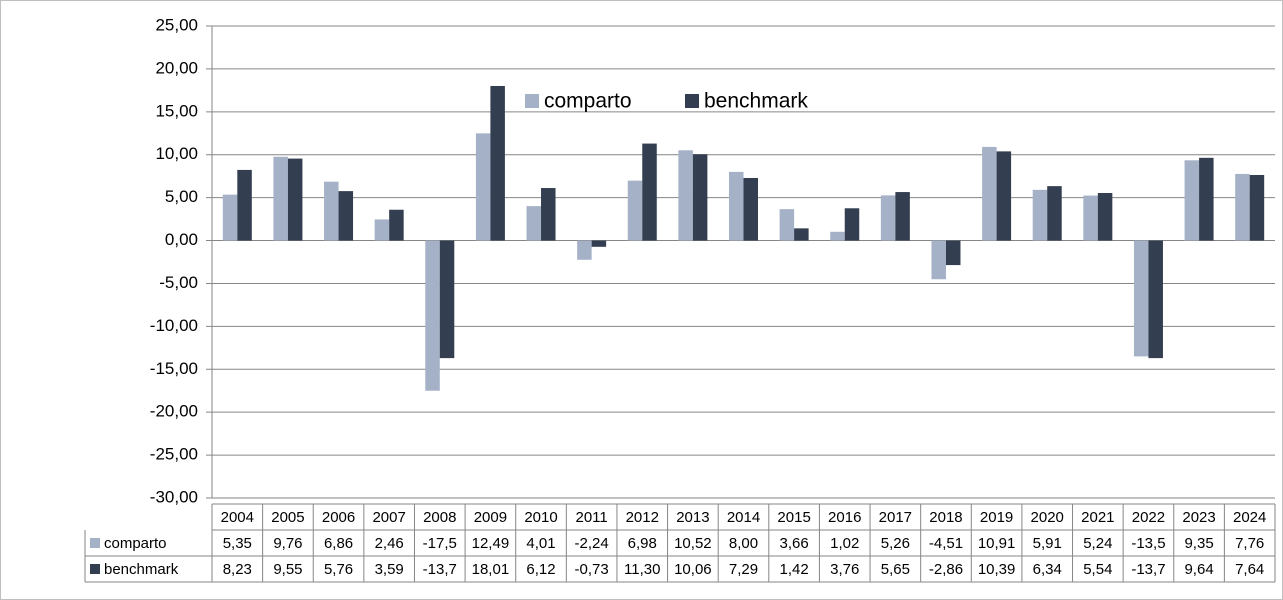 This screenshot has width=1283, height=600. I want to click on x-tick-label: 2006, so click(338, 517).